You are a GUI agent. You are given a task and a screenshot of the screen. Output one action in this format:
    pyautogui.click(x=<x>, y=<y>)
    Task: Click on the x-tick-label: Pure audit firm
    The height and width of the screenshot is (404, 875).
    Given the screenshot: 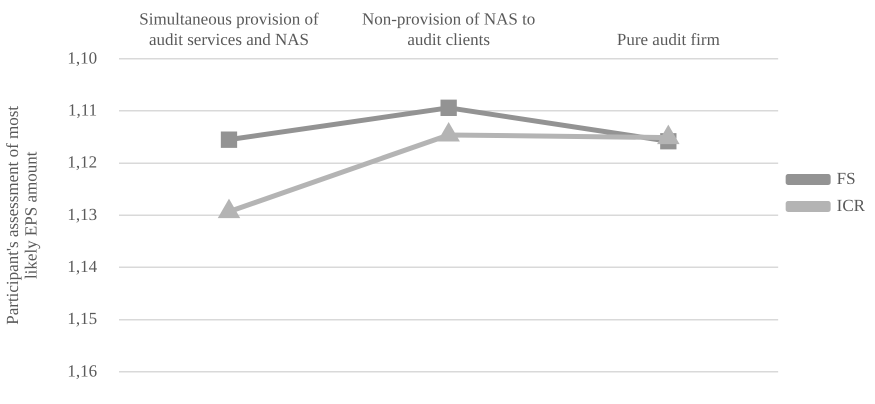 What is the action you would take?
    pyautogui.click(x=668, y=40)
    